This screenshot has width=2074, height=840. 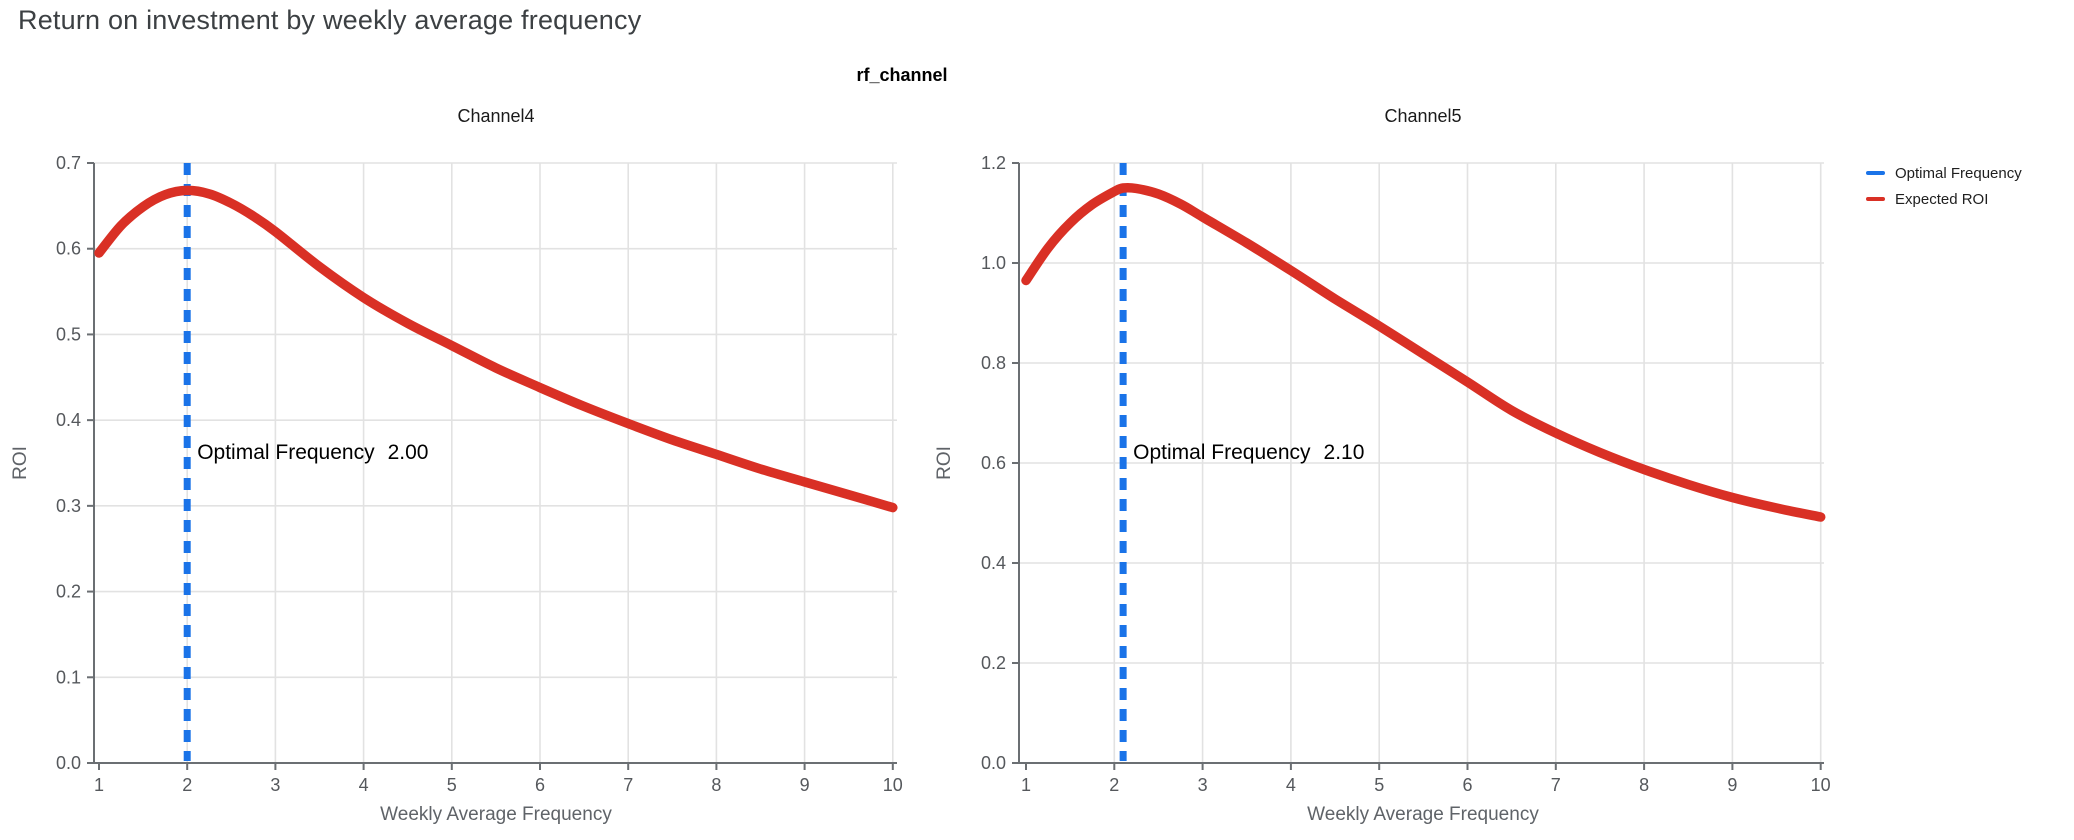 What do you see at coordinates (68, 163) in the screenshot?
I see `y-tick-label: 0.7` at bounding box center [68, 163].